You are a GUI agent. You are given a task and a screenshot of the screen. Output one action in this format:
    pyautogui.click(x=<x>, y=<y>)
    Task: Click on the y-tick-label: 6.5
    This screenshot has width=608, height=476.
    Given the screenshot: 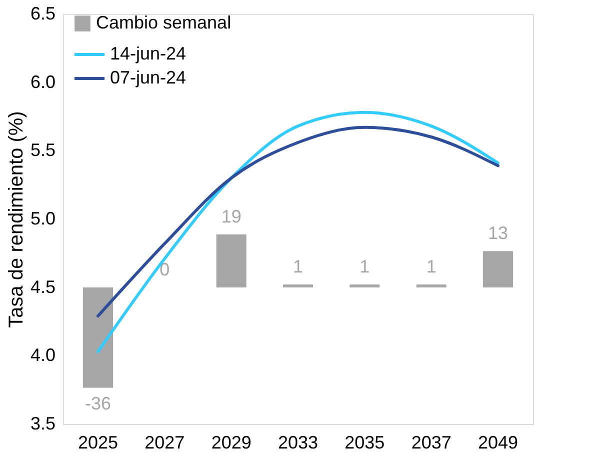 What is the action you would take?
    pyautogui.click(x=43, y=14)
    